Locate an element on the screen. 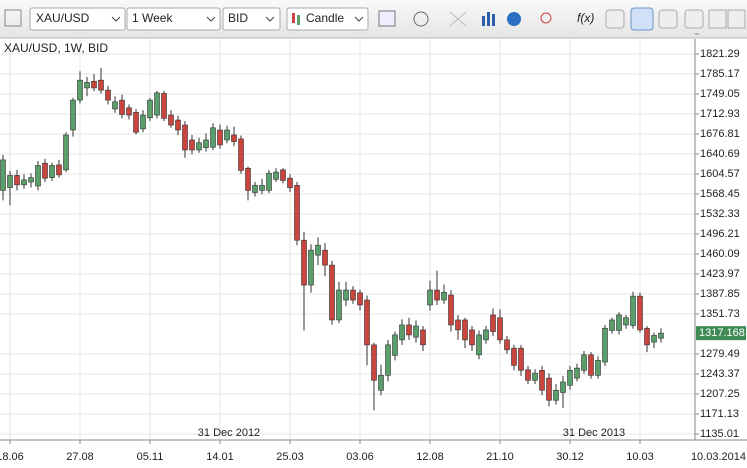 The image size is (747, 468). y-tick-label: 1243.37 is located at coordinates (720, 374).